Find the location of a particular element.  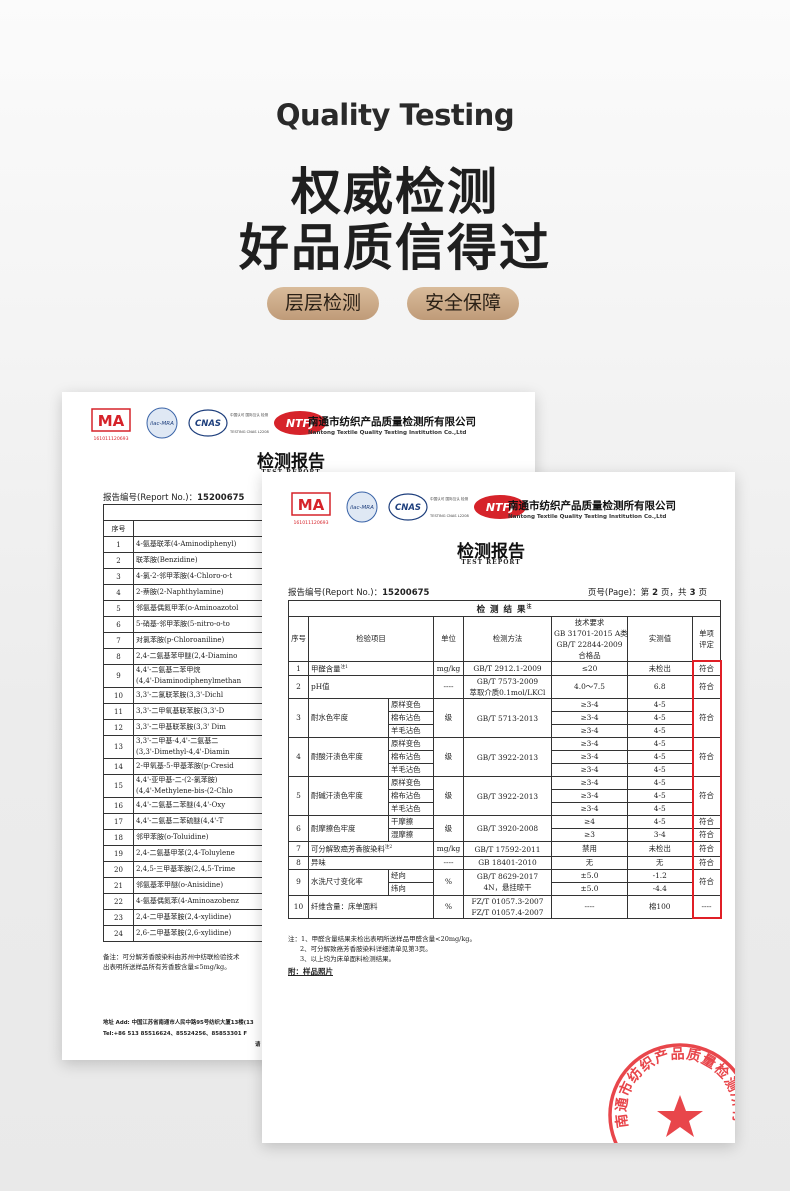

page-info-part: 3 is located at coordinates (692, 593).